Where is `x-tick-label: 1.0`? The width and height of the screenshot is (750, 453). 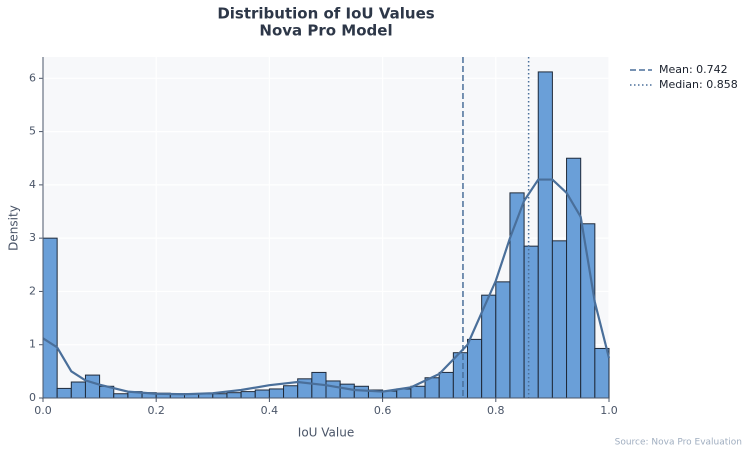
x-tick-label: 1.0 is located at coordinates (609, 410).